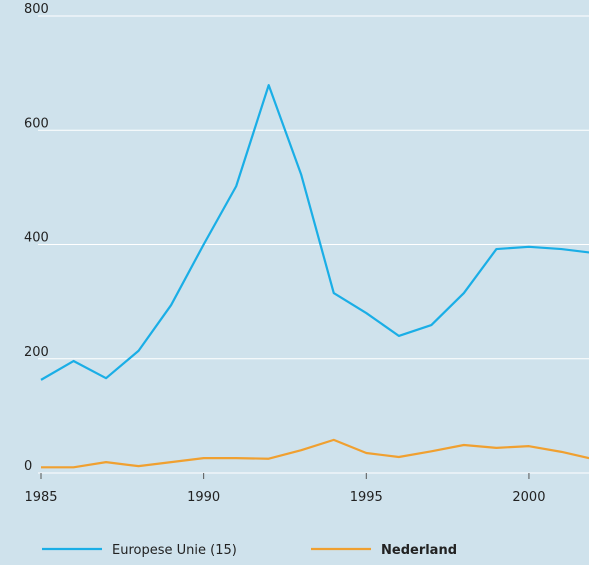 Image resolution: width=589 pixels, height=565 pixels. Describe the element at coordinates (36, 352) in the screenshot. I see `y-tick-label: 200` at that location.